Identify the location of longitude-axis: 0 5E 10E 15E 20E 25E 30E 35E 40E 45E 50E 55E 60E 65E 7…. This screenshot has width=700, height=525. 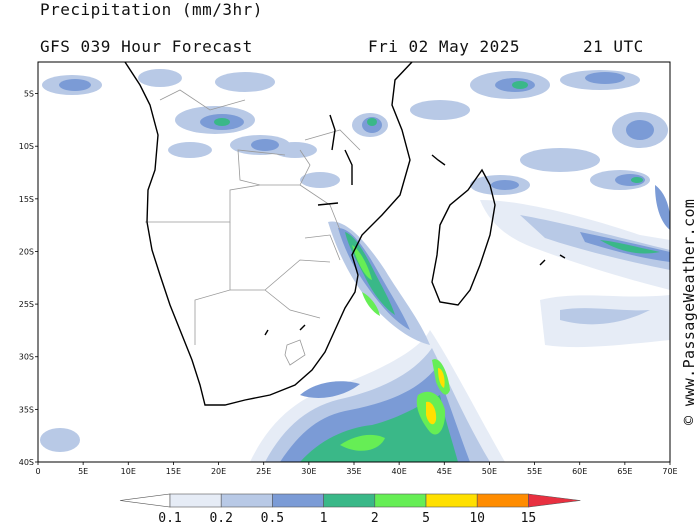
(356, 469).